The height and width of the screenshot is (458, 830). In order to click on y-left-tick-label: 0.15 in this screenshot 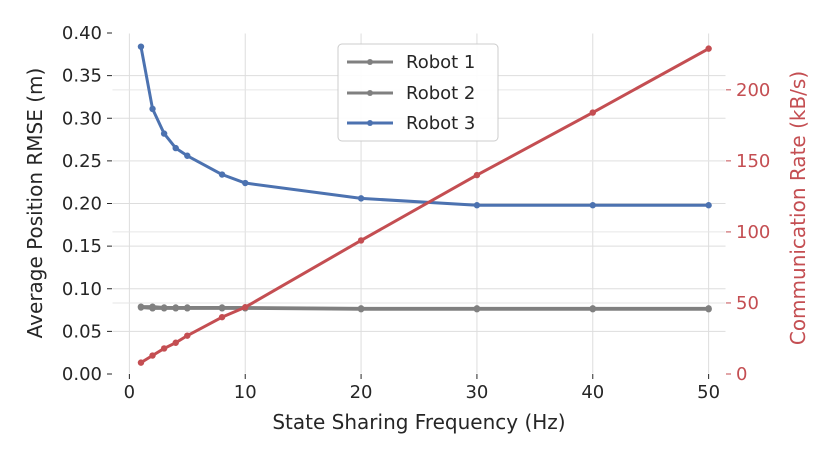, I will do `click(82, 246)`.